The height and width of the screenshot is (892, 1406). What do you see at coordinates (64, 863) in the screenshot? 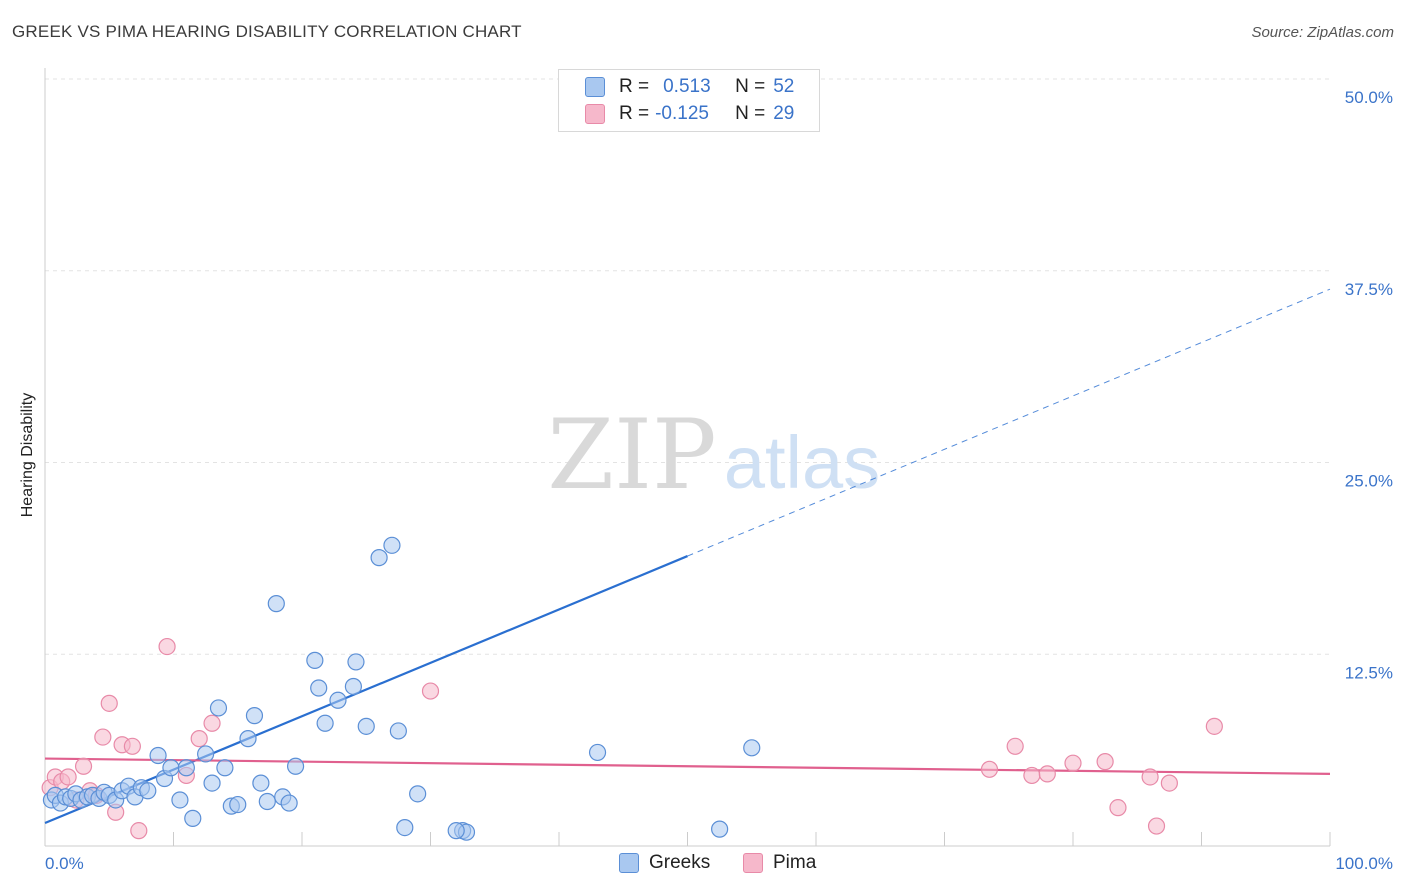
I see `x-tick-label: 0.0%` at bounding box center [64, 863].